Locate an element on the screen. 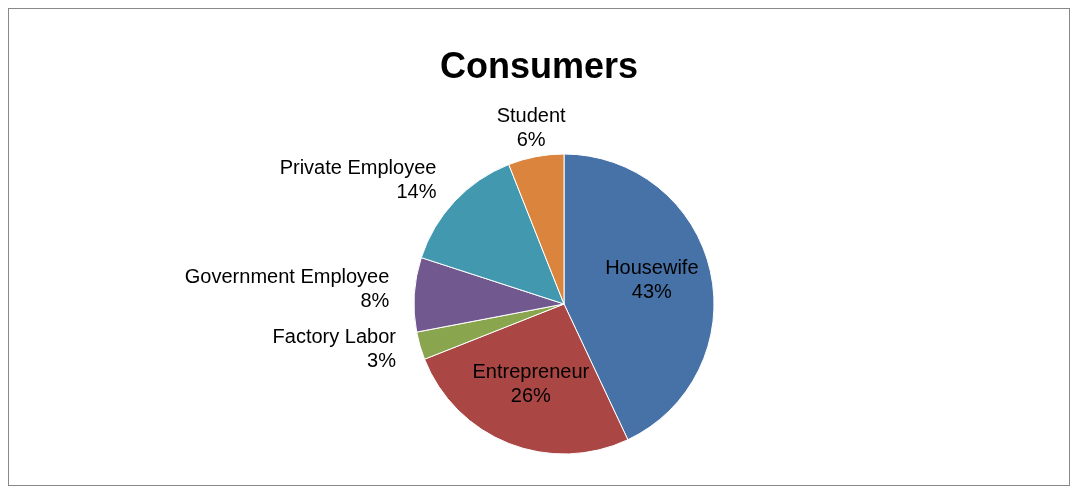  slice-label: Housewife is located at coordinates (652, 267).